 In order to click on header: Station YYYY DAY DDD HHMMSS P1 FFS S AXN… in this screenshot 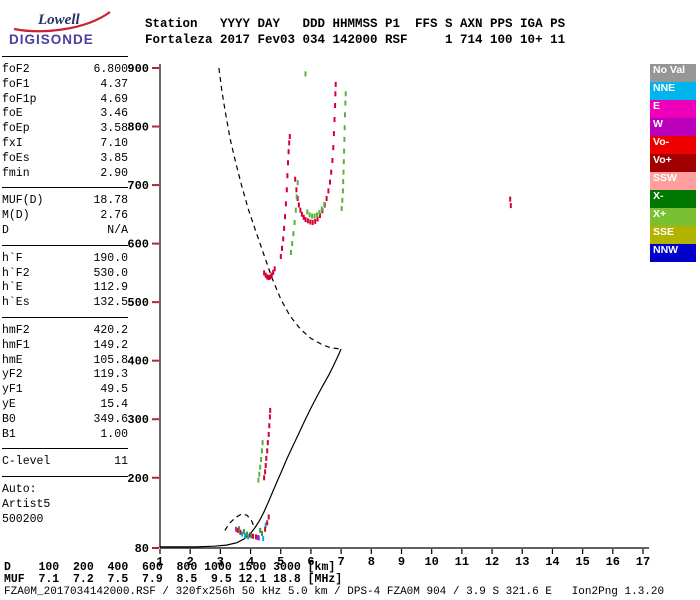, I will do `click(355, 32)`.